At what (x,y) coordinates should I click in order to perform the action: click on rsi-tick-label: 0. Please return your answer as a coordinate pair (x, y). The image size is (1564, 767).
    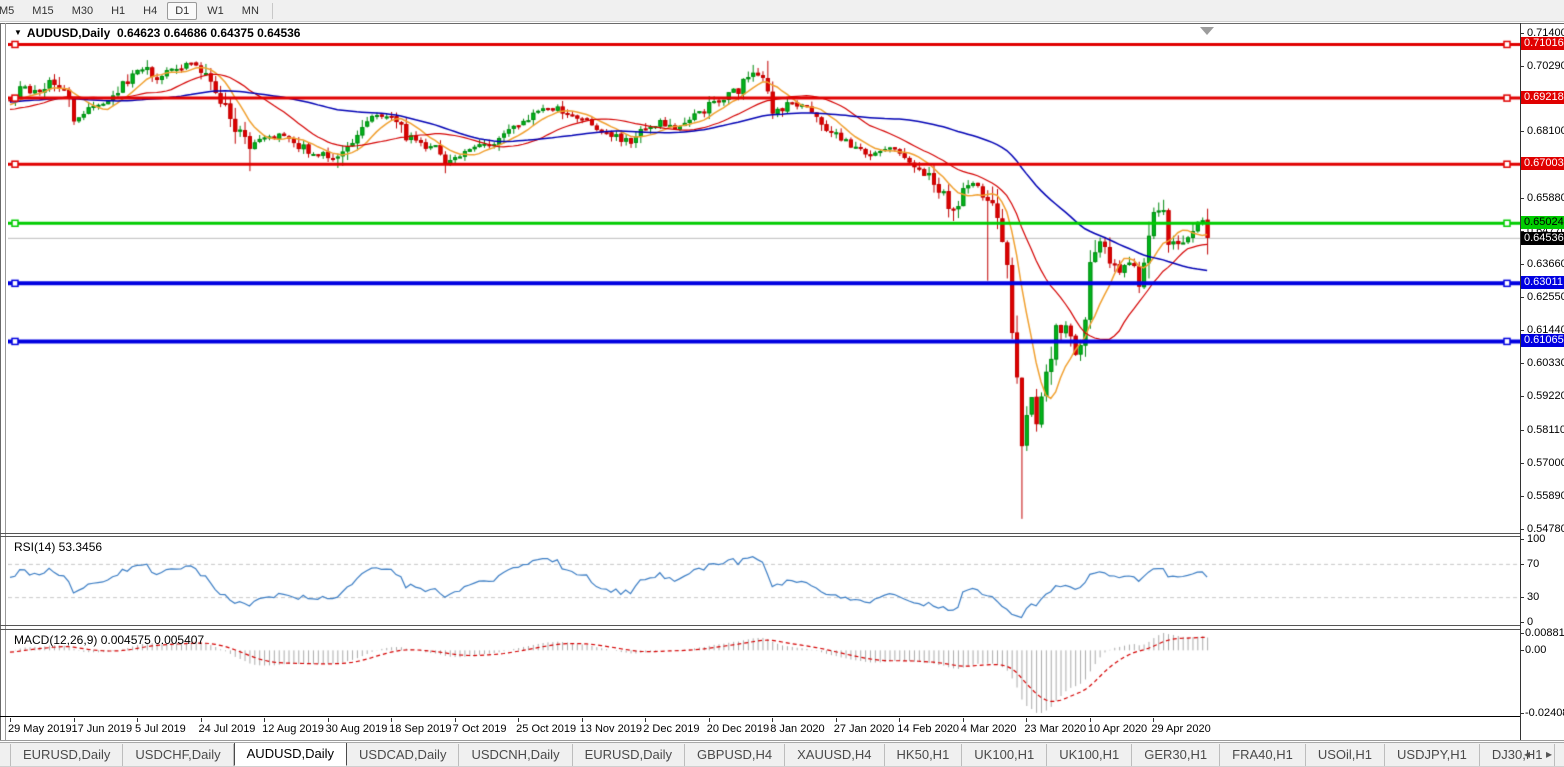
    Looking at the image, I should click on (1530, 622).